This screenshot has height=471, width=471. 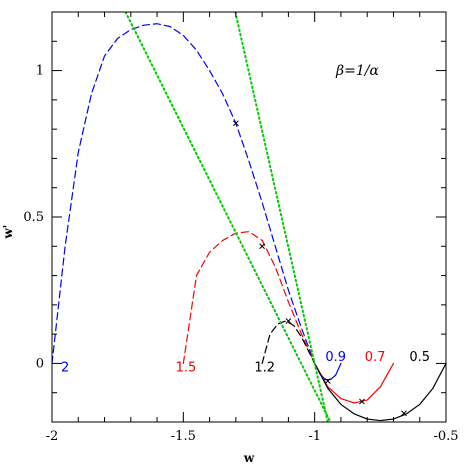 What do you see at coordinates (183, 436) in the screenshot?
I see `x-tick-label: -1.5` at bounding box center [183, 436].